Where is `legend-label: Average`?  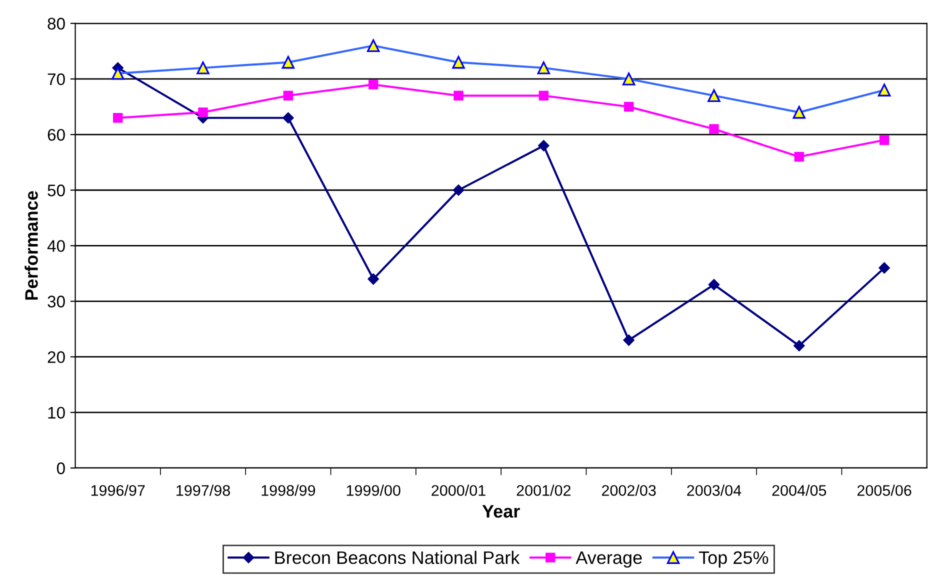
legend-label: Average is located at coordinates (609, 559).